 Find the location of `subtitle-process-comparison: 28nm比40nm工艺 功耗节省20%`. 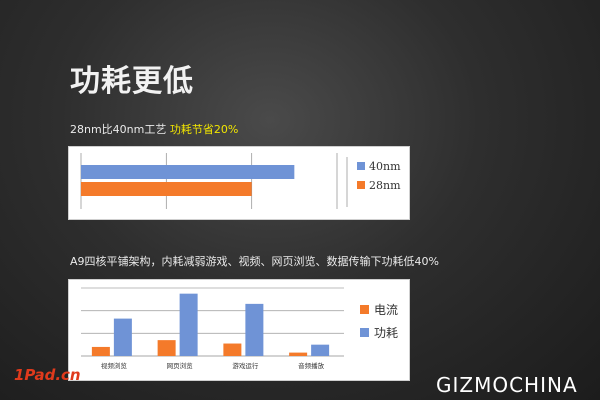

subtitle-process-comparison: 28nm比40nm工艺 功耗节省20% is located at coordinates (154, 129).